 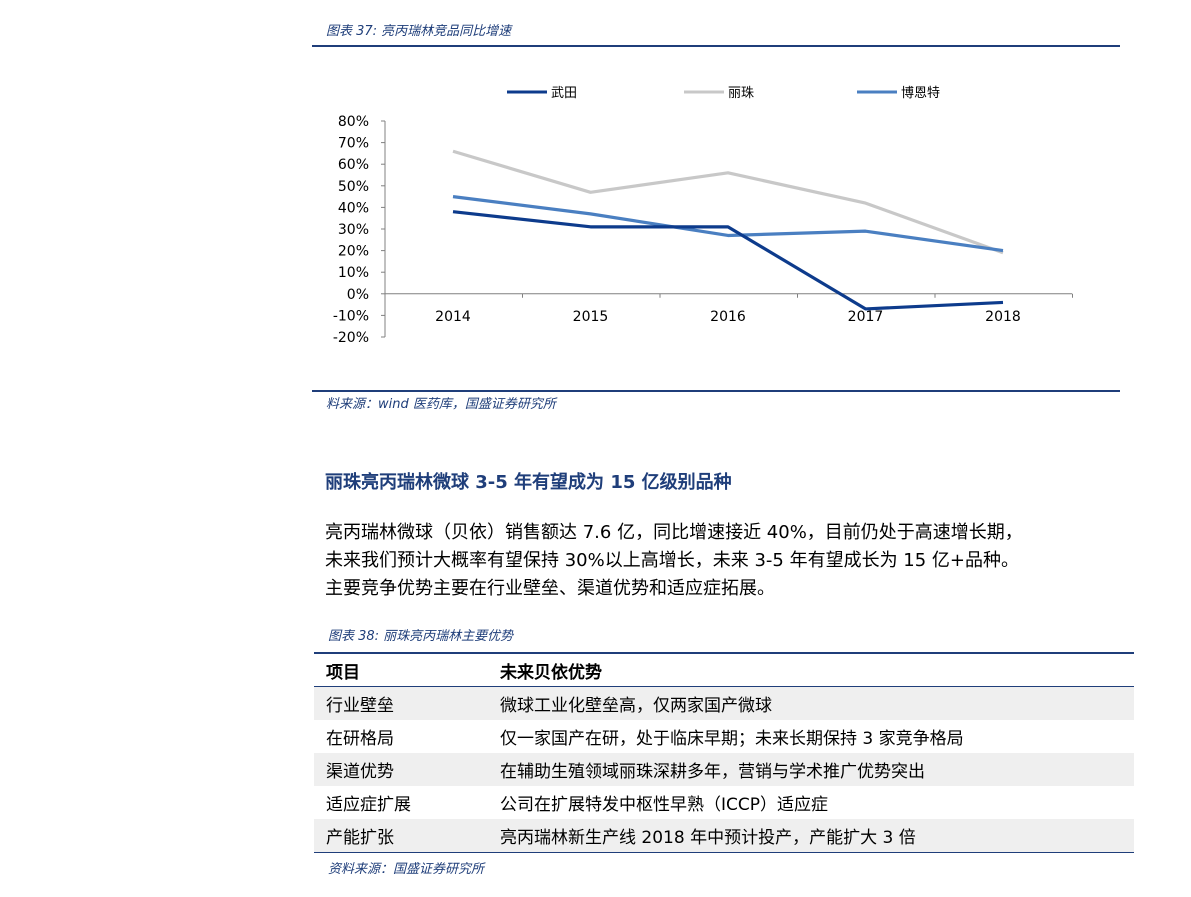 I want to click on row-advantage: 亮丙瑞林新生产线 2018 年中预计投产，产能扩大 3 倍, so click(x=811, y=836).